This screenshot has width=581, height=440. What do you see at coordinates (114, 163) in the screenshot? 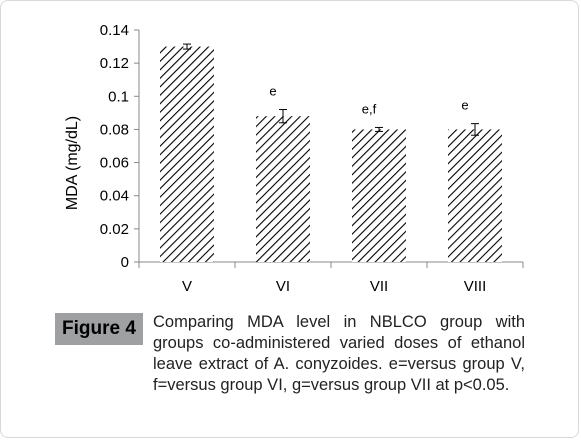
I see `y-tick-label: 0.06` at bounding box center [114, 163].